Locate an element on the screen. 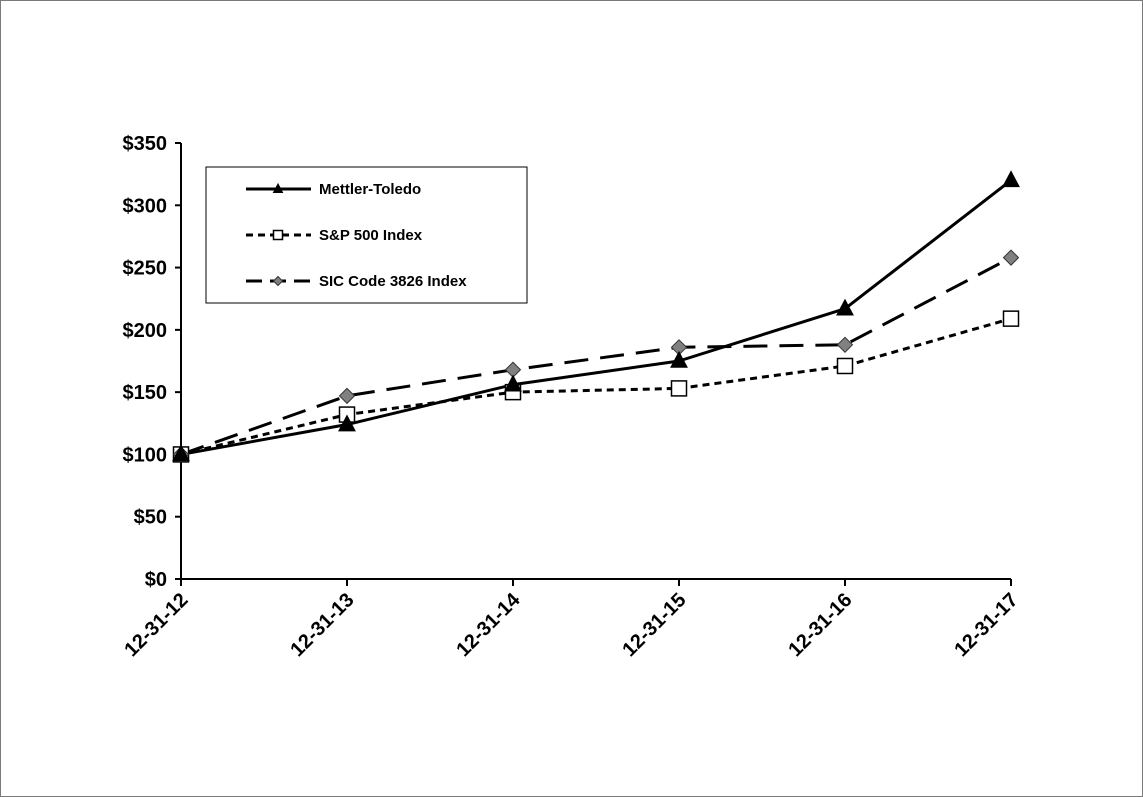 This screenshot has height=797, width=1143. legend-marker-sic-code-3826-index is located at coordinates (278, 281).